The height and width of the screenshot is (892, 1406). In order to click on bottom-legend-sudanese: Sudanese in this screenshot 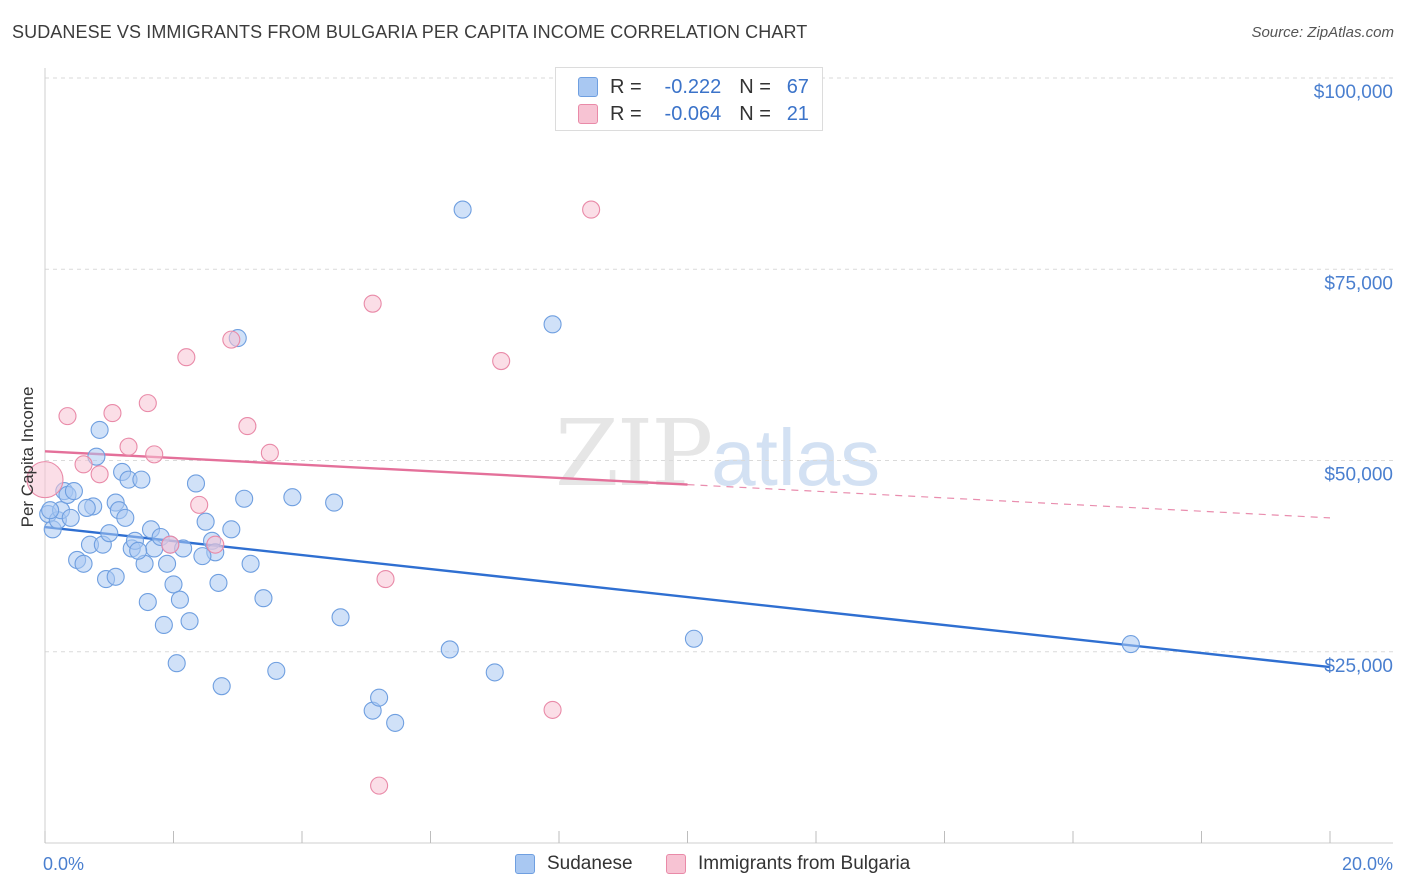, I will do `click(574, 864)`.